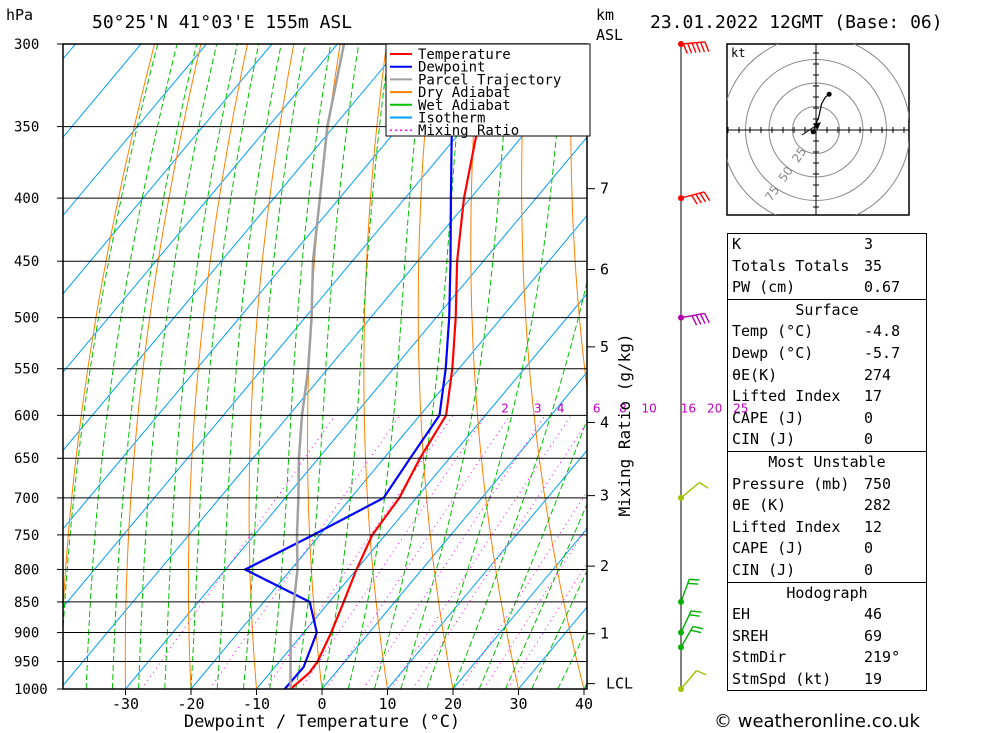 The width and height of the screenshot is (1000, 733). I want to click on indices-section-title: Surface, so click(827, 309).